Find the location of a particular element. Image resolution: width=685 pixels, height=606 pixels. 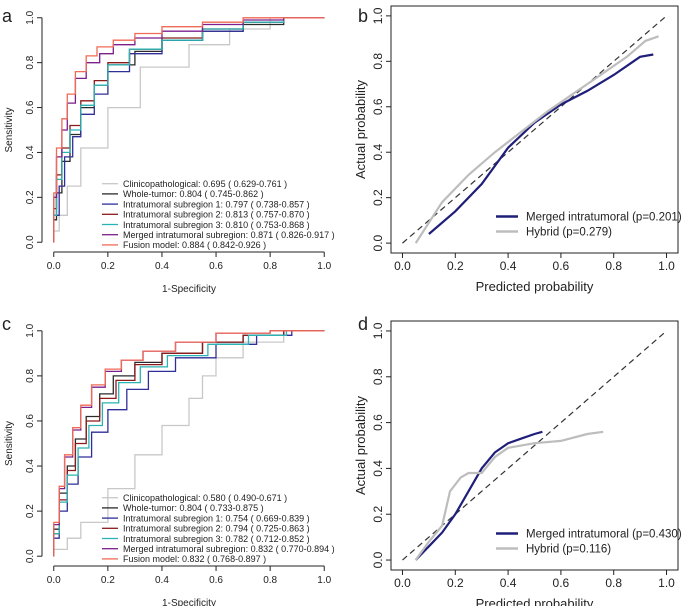

panel-label: a is located at coordinates (7, 16).